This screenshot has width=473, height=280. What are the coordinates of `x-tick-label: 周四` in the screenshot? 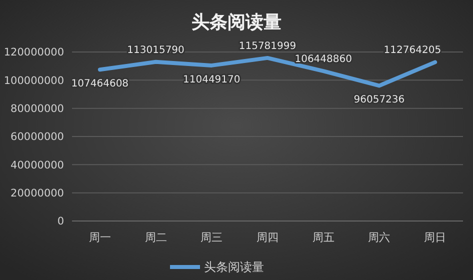 It's located at (267, 237).